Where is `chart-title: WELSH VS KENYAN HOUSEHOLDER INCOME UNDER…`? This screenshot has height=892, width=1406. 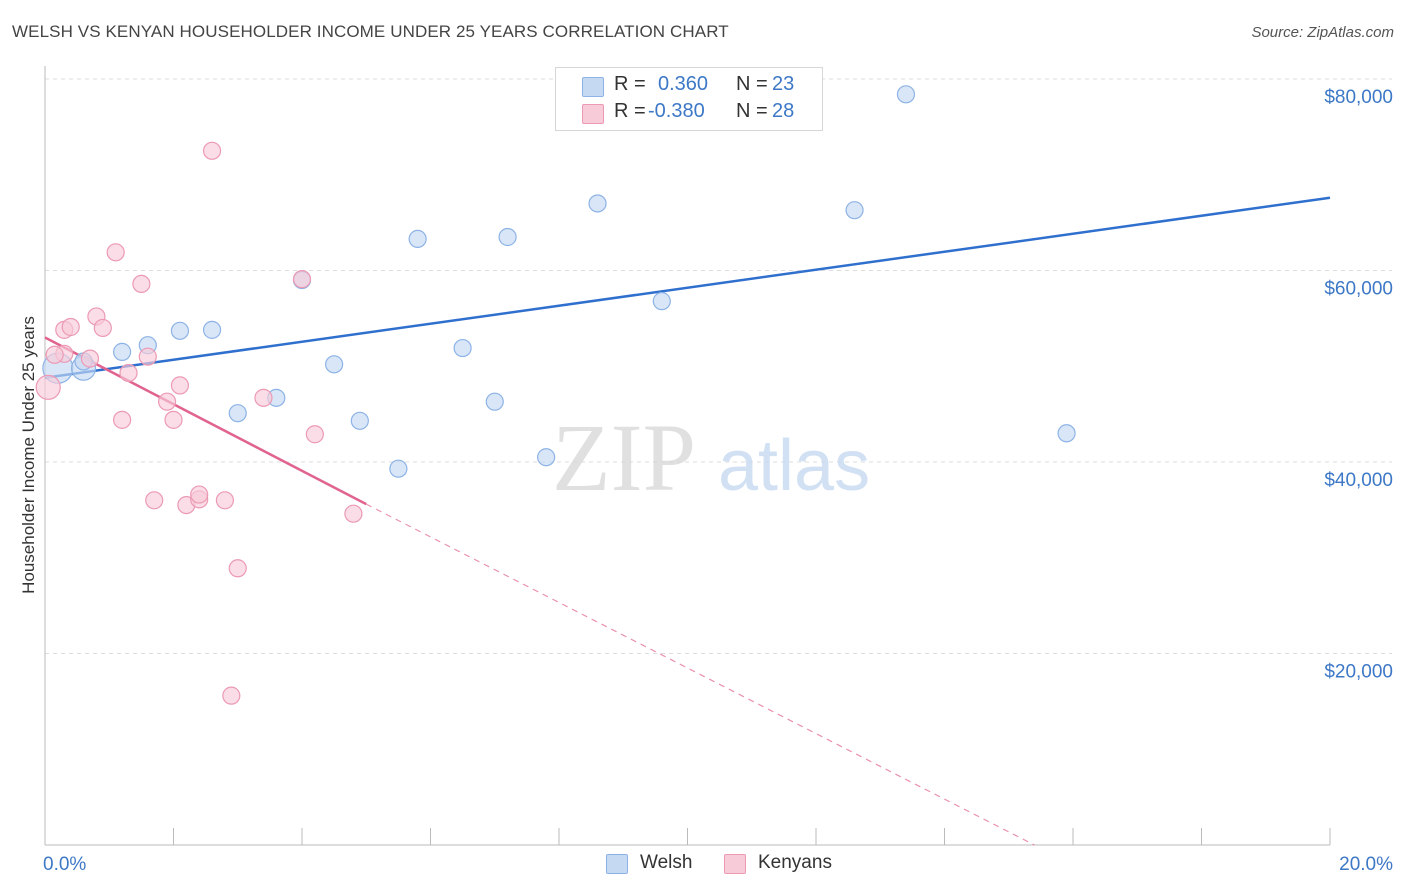 chart-title: WELSH VS KENYAN HOUSEHOLDER INCOME UNDER… is located at coordinates (370, 31).